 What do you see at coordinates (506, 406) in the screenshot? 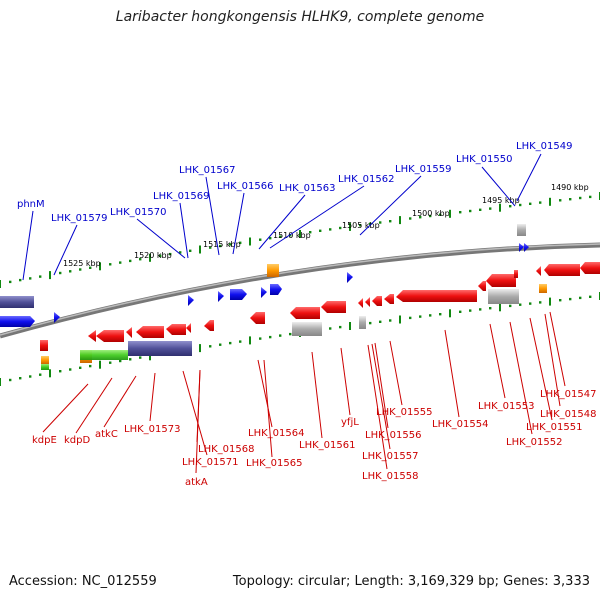
I see `gene-label-LHK_01553: LHK_01553` at bounding box center [506, 406].